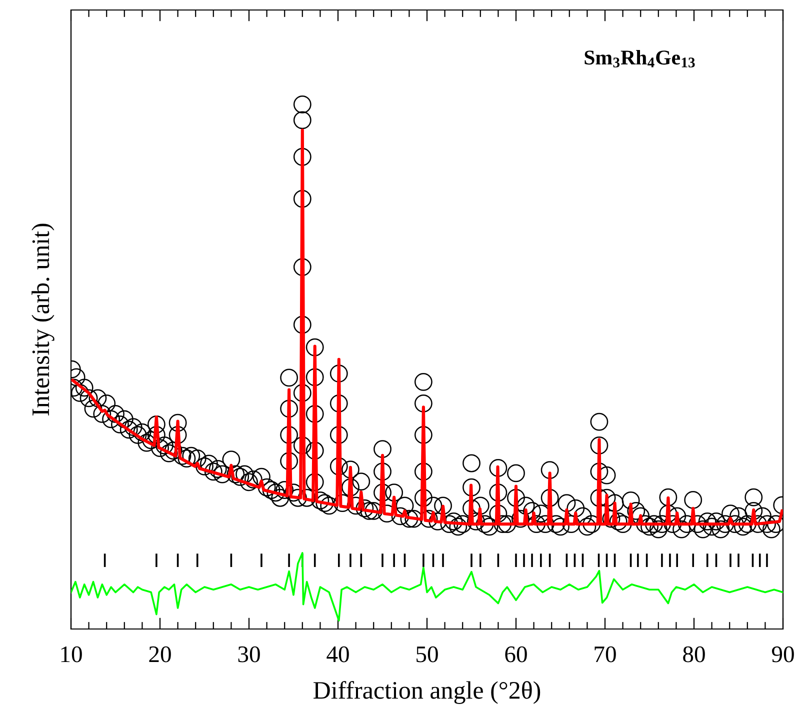  Describe the element at coordinates (639, 59) in the screenshot. I see `text: Sm$_{3}$Rh$_{4}$Ge$_{13}$` at that location.